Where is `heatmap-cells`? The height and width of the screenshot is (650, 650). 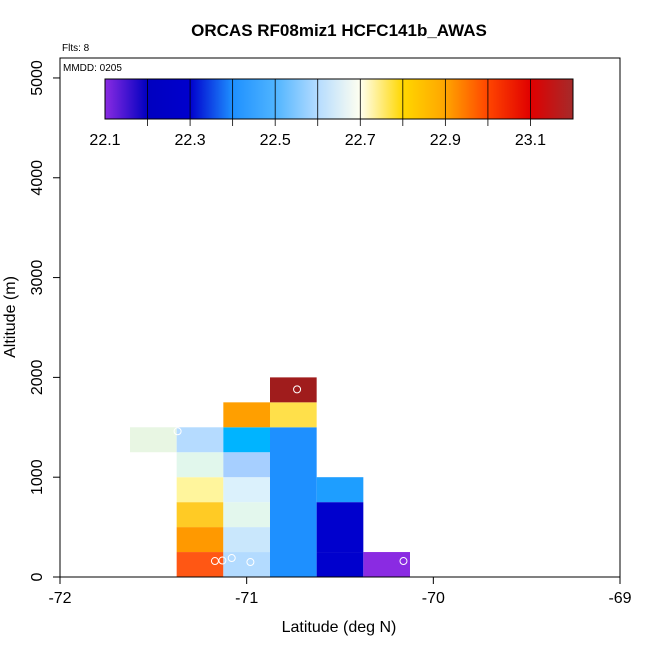
heatmap-cells is located at coordinates (270, 477).